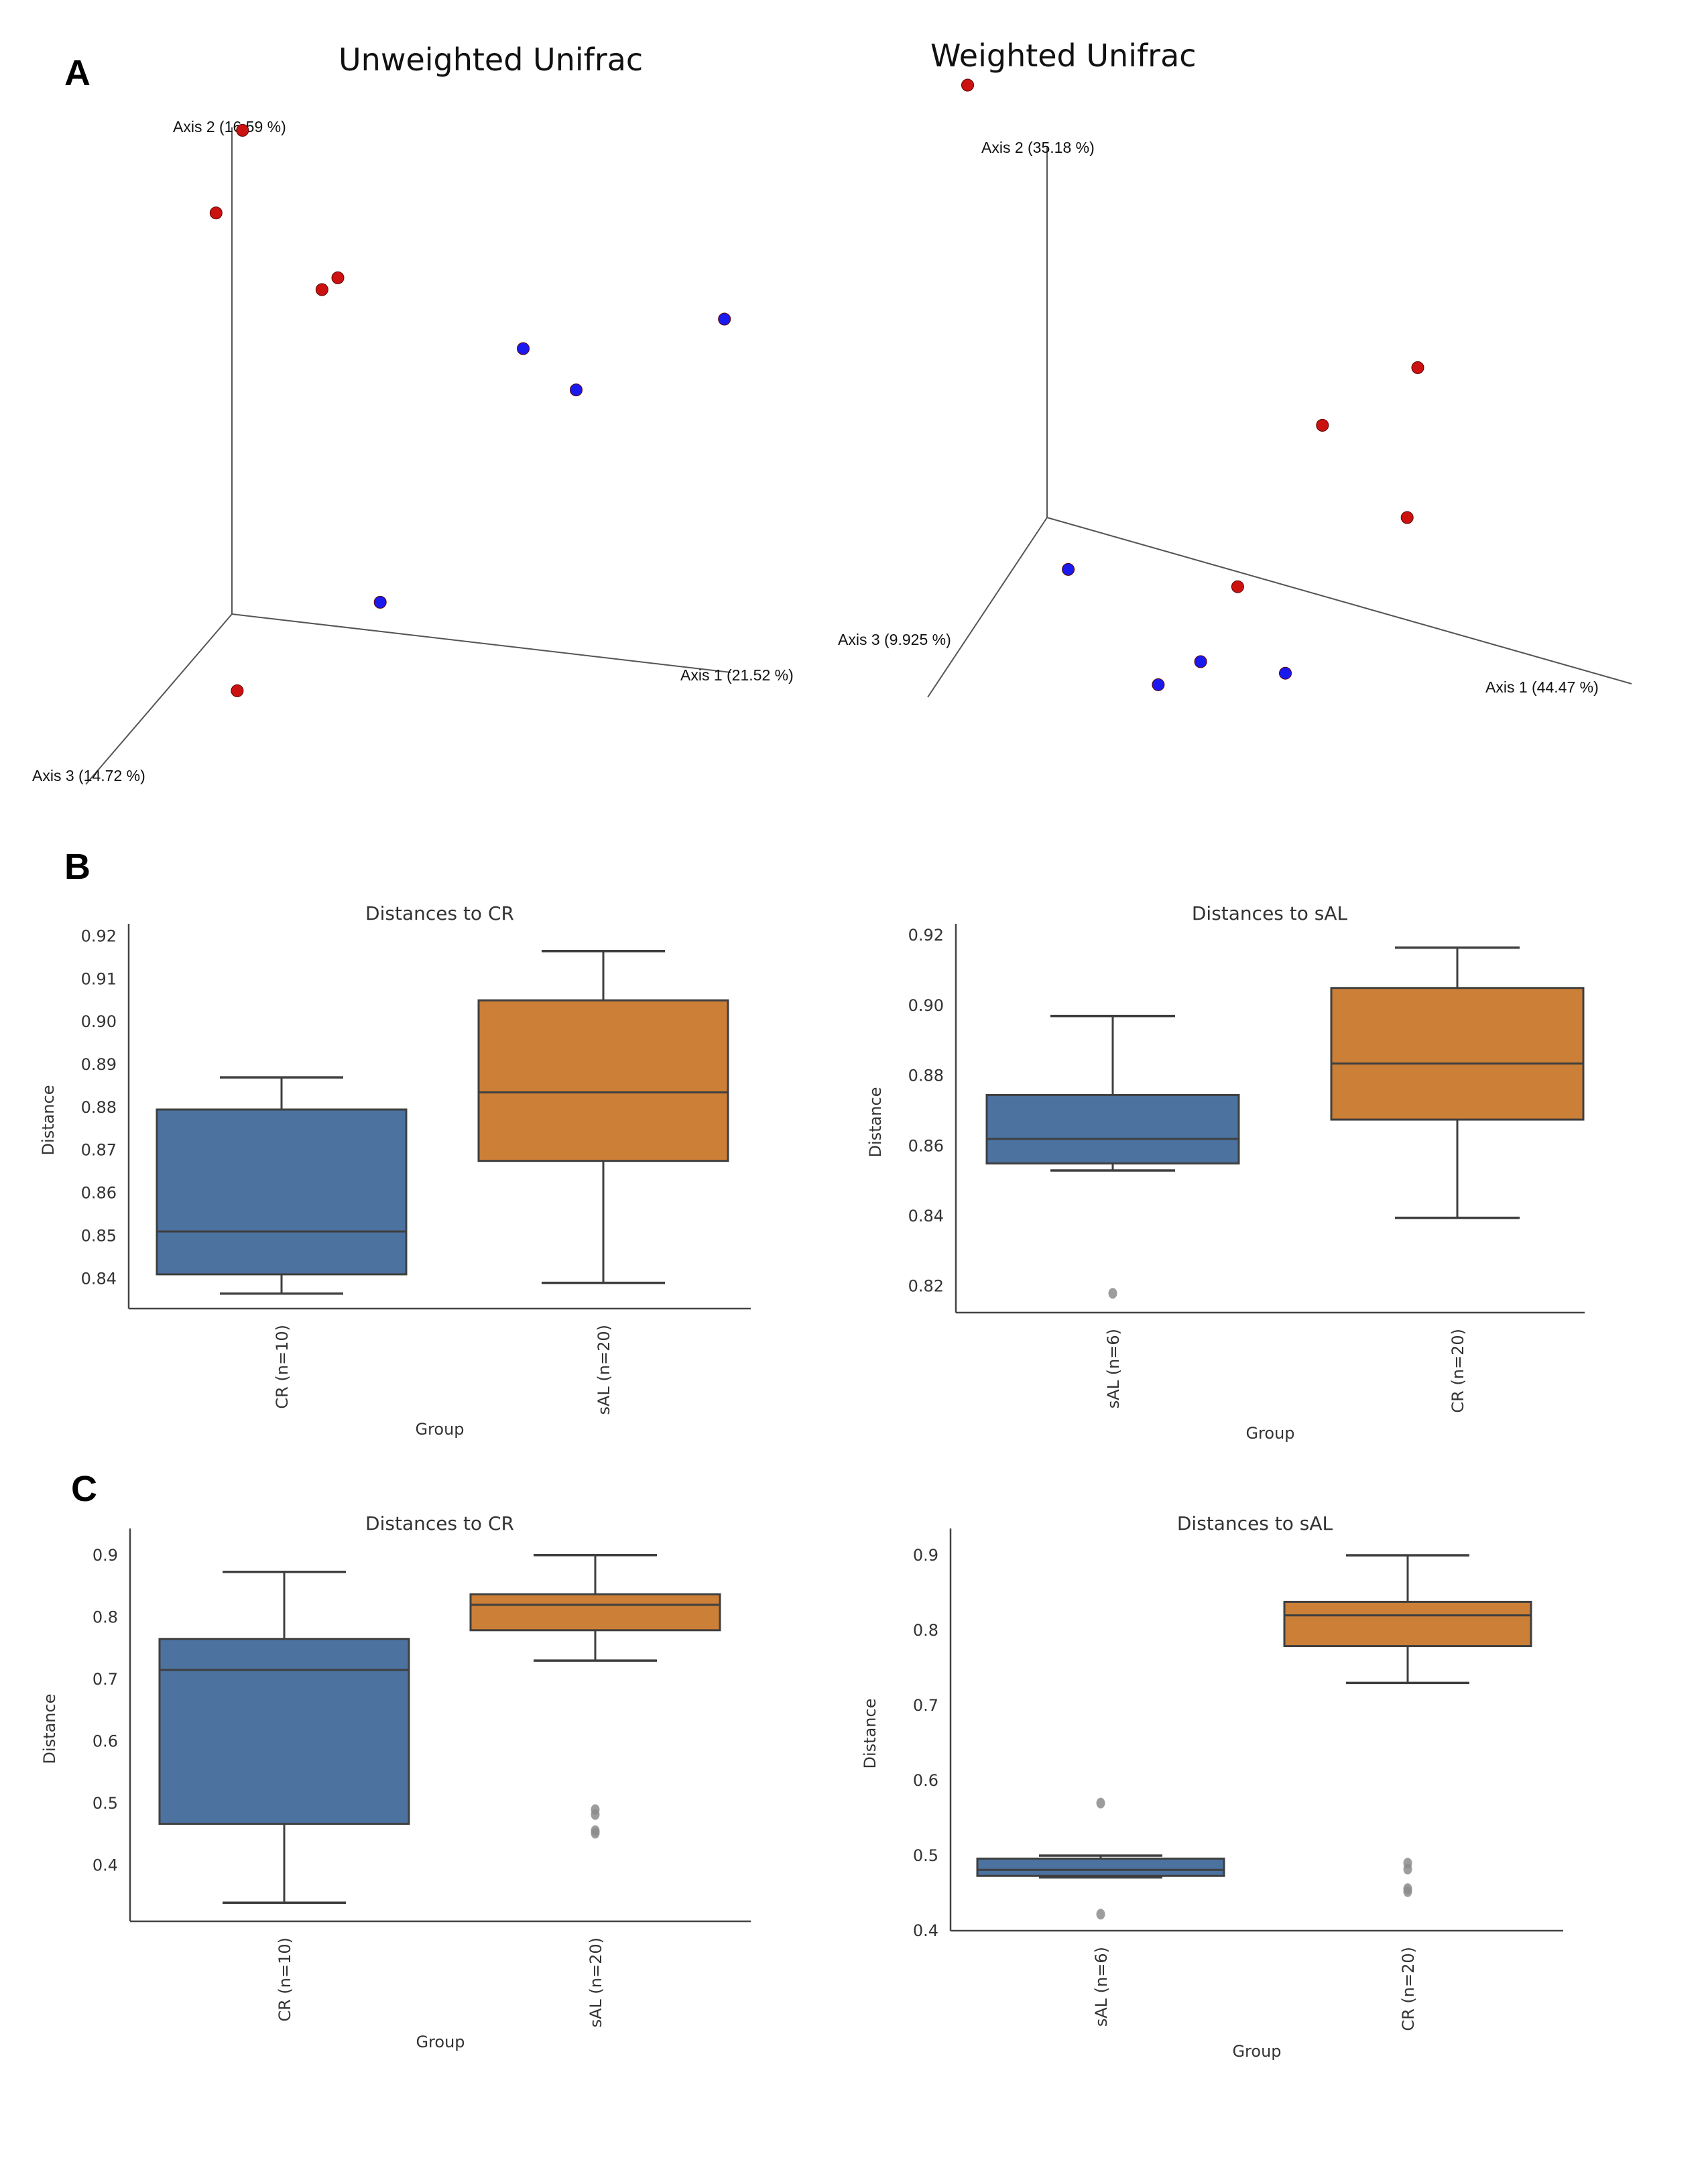  I want to click on axis-3-label: Axis 3 (9.925 %), so click(894, 639).